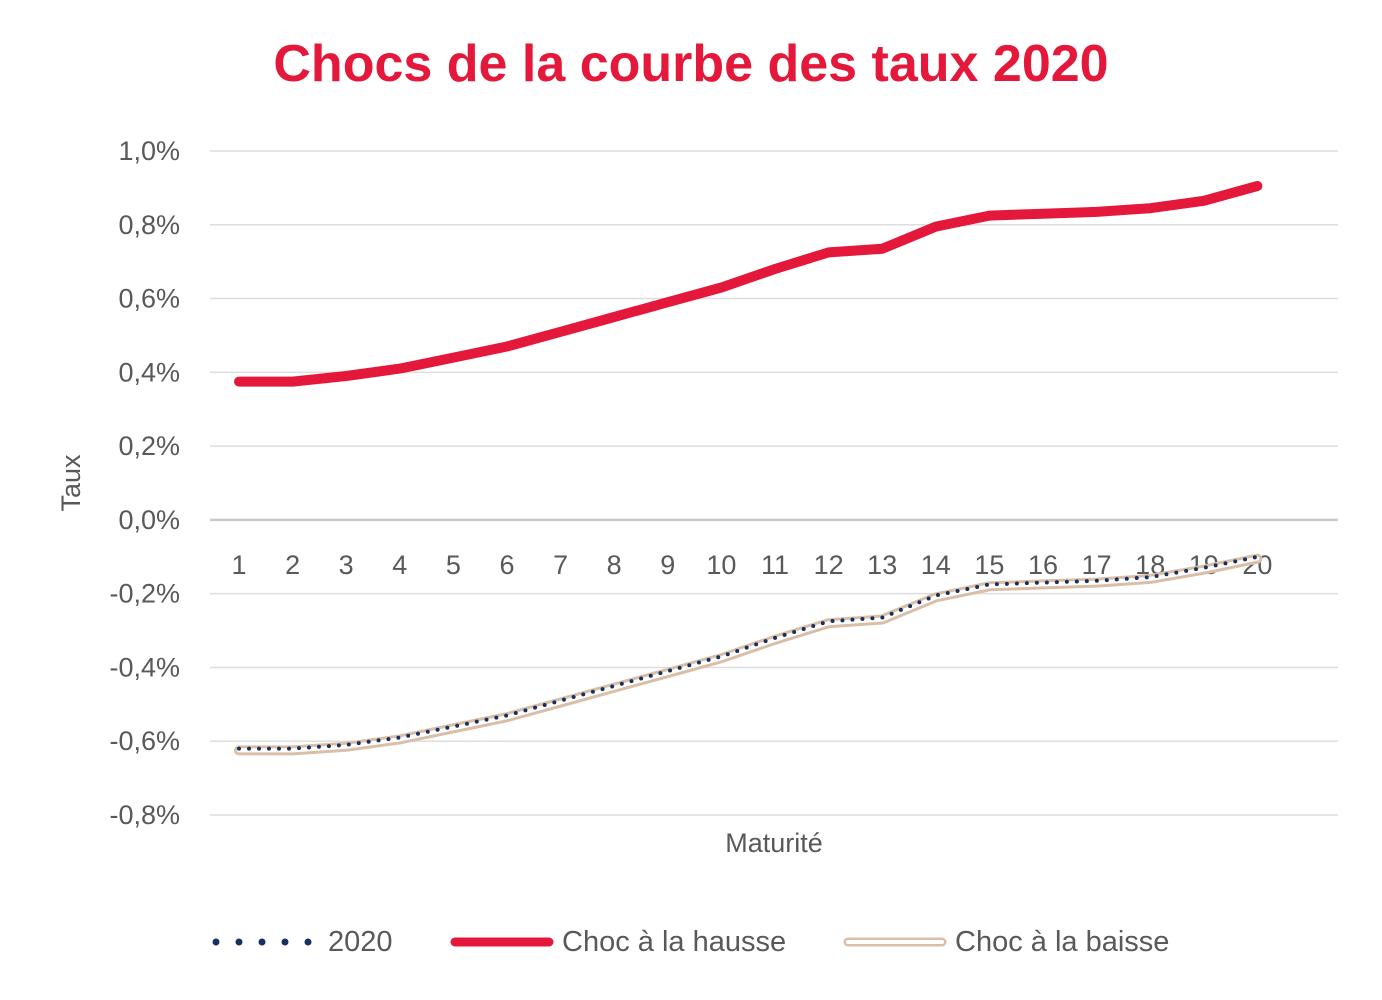  I want to click on x-tick-label: 14, so click(936, 565).